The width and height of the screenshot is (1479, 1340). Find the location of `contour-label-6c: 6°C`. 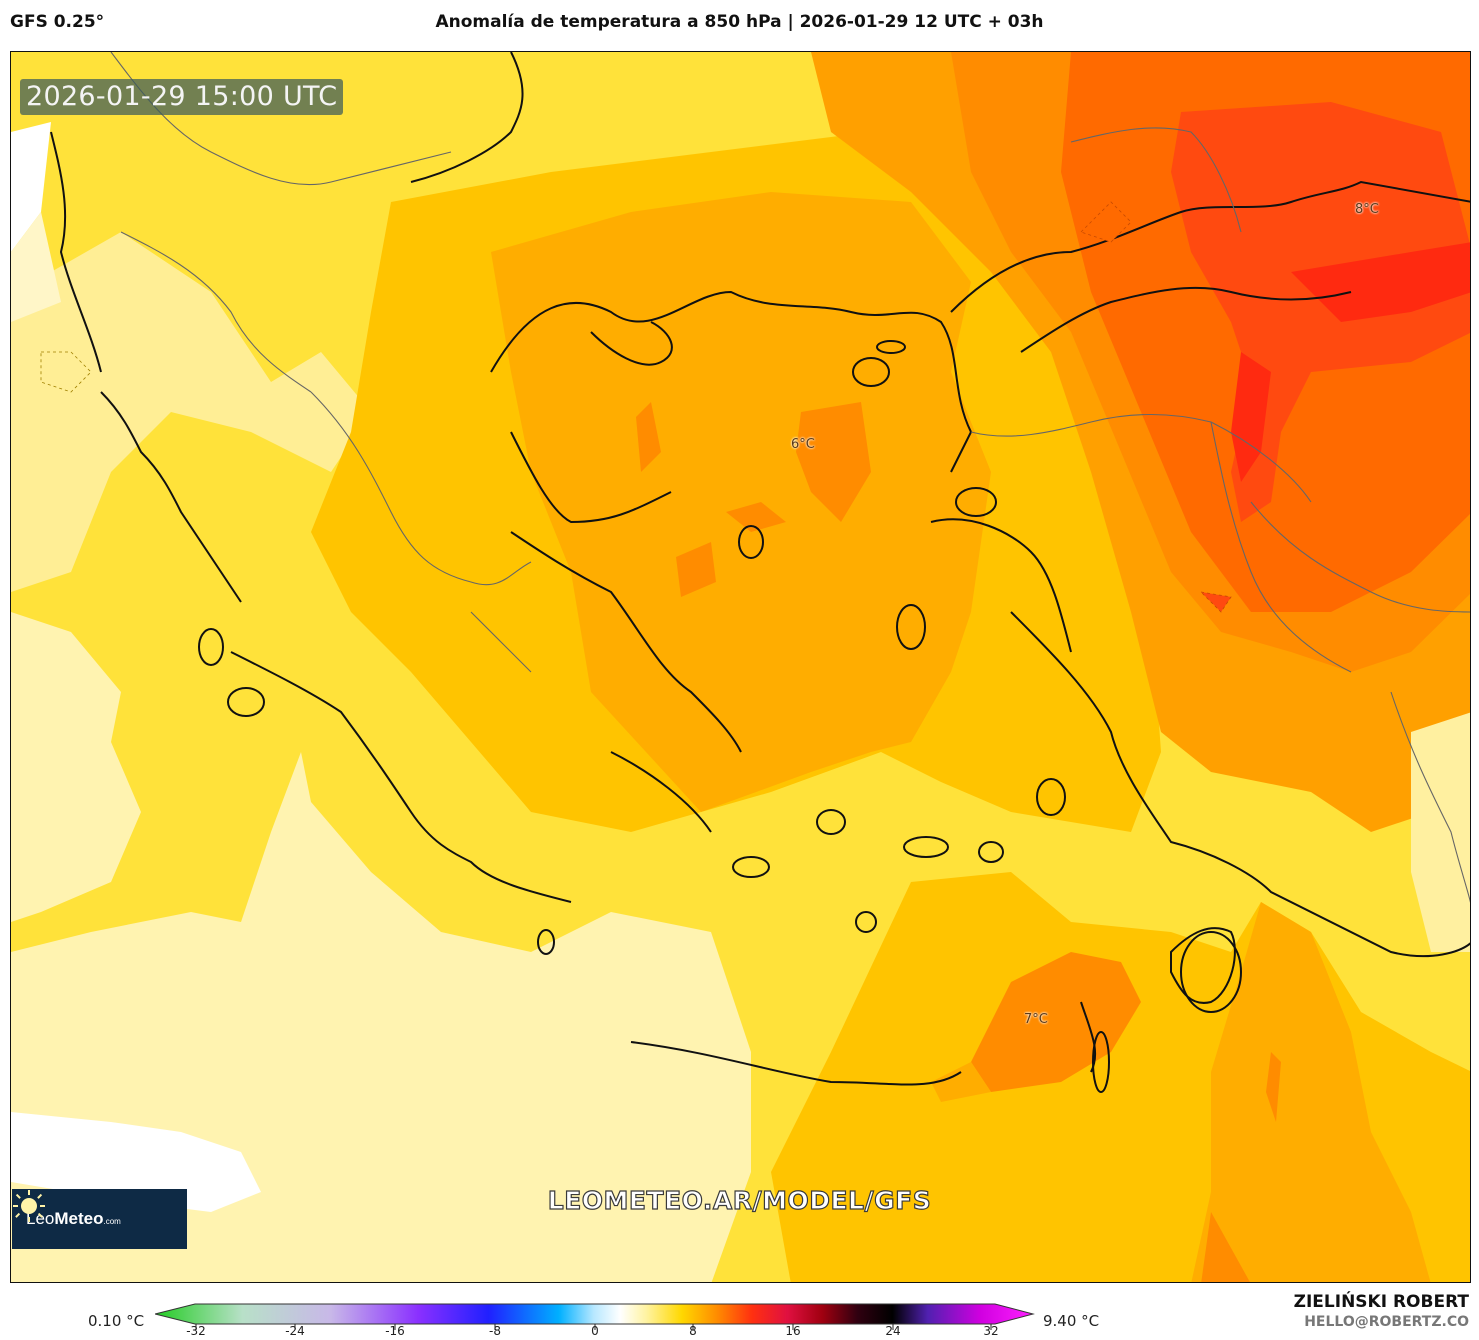

contour-label-6c: 6°C is located at coordinates (803, 444).